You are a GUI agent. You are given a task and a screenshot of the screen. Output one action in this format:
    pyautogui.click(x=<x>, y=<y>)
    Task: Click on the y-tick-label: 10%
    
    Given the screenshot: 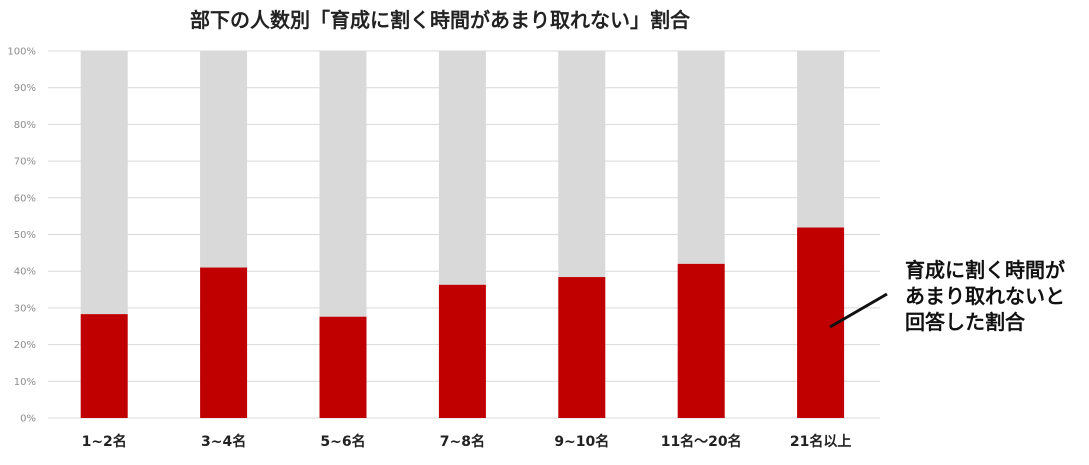 What is the action you would take?
    pyautogui.click(x=25, y=382)
    